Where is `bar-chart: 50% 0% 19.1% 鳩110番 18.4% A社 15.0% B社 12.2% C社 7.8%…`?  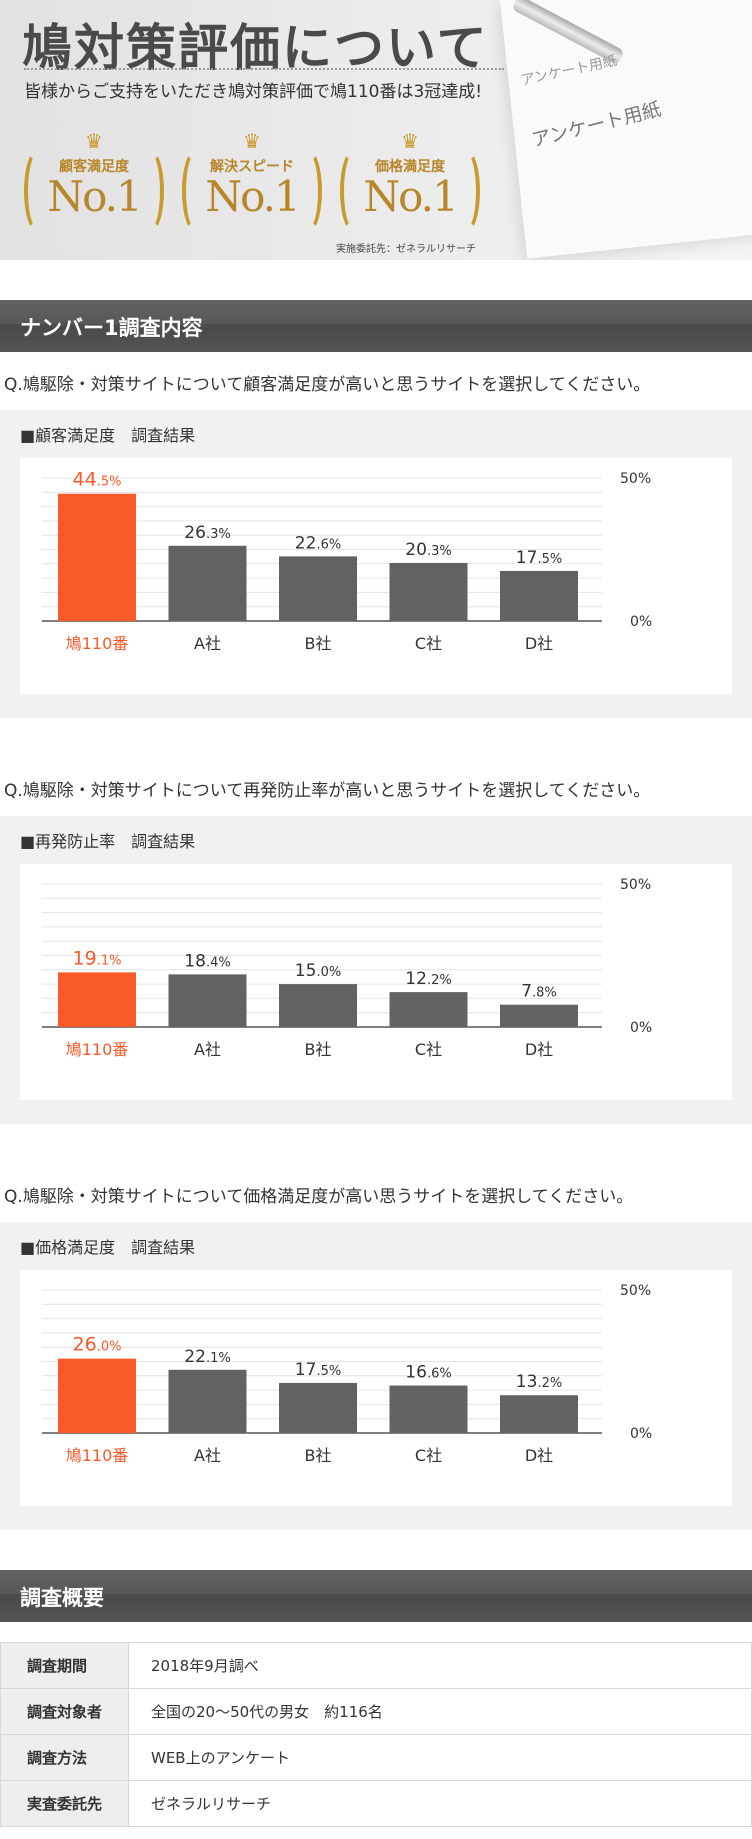 bar-chart: 50% 0% 19.1% 鳩110番 18.4% A社 15.0% B社 12.2% C社 7.8%… is located at coordinates (376, 982).